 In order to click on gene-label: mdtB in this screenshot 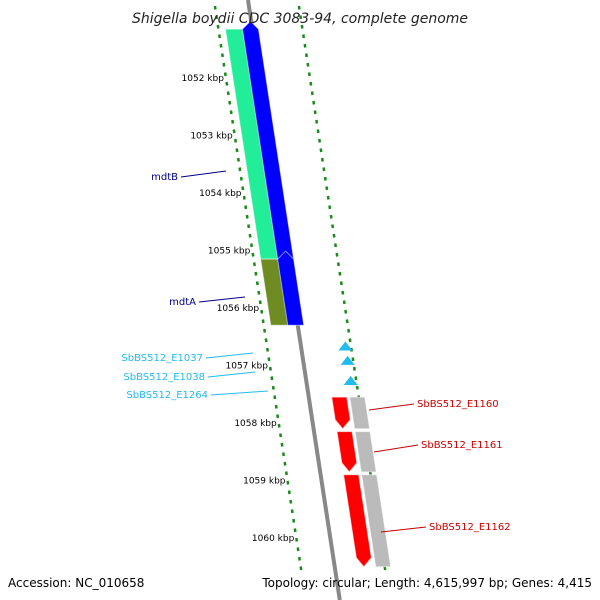, I will do `click(164, 177)`.